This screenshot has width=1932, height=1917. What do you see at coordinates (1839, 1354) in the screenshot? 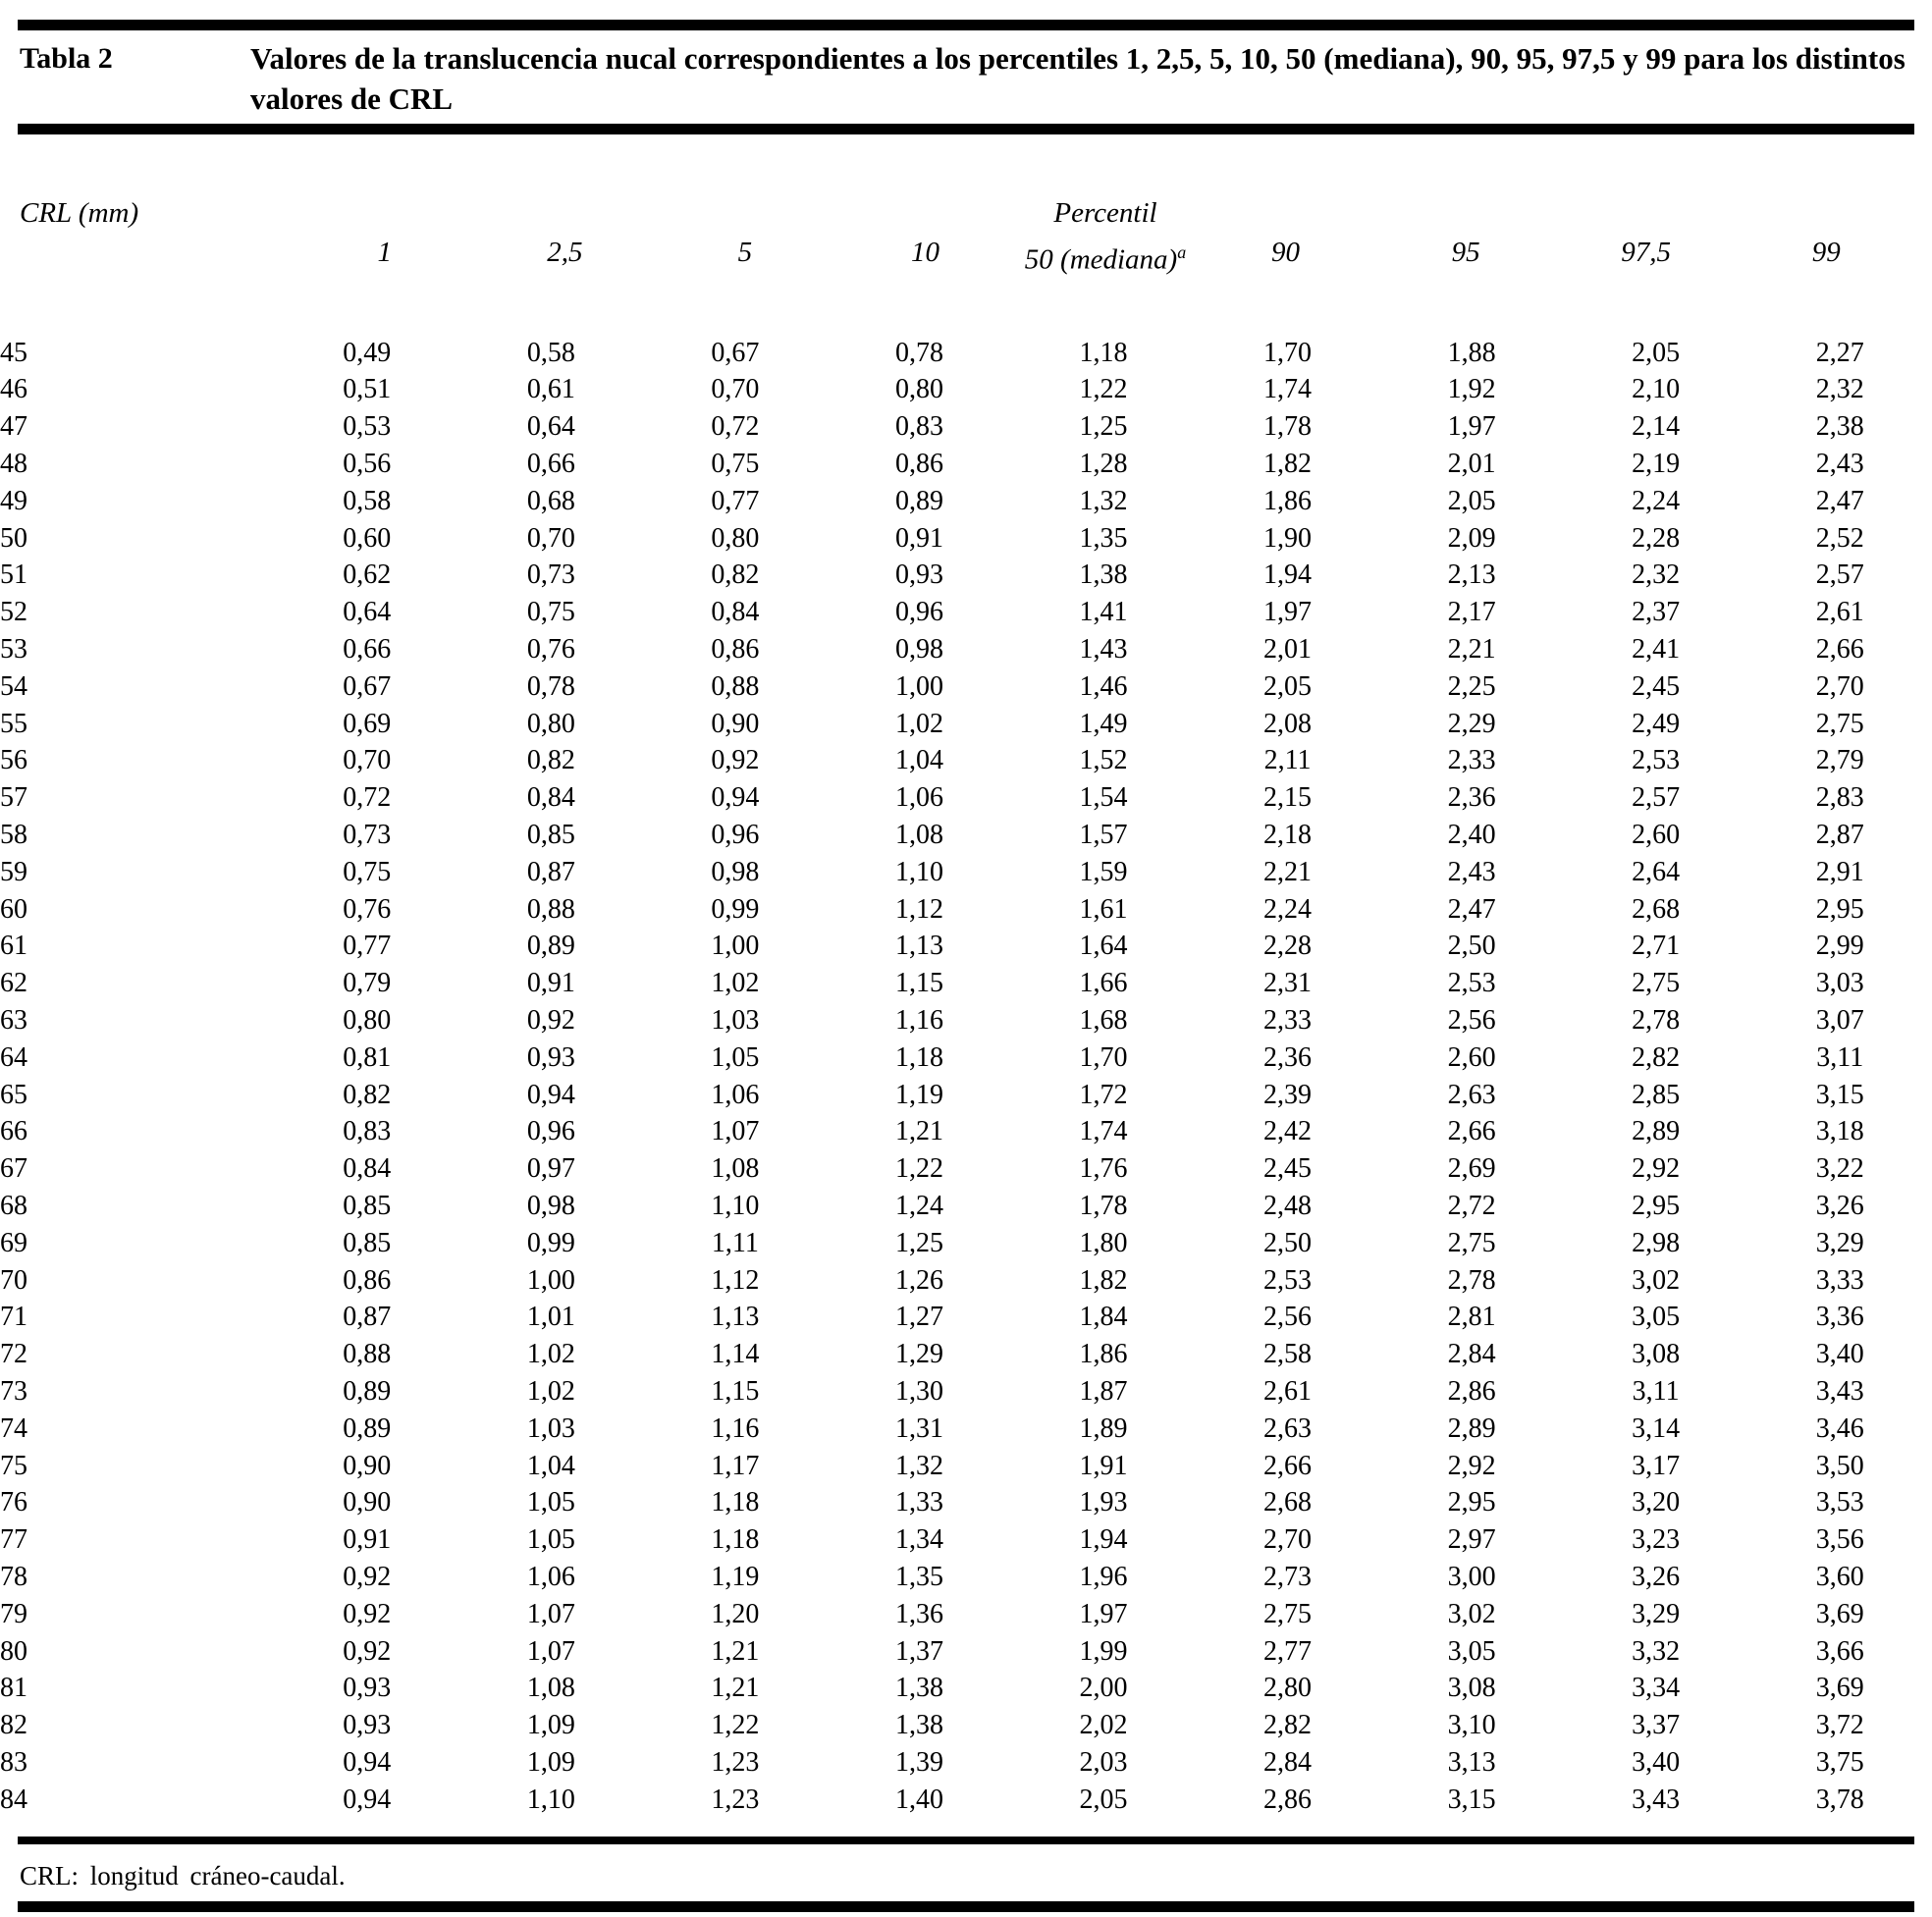
I see `nt-percentile-value: 3,40` at bounding box center [1839, 1354].